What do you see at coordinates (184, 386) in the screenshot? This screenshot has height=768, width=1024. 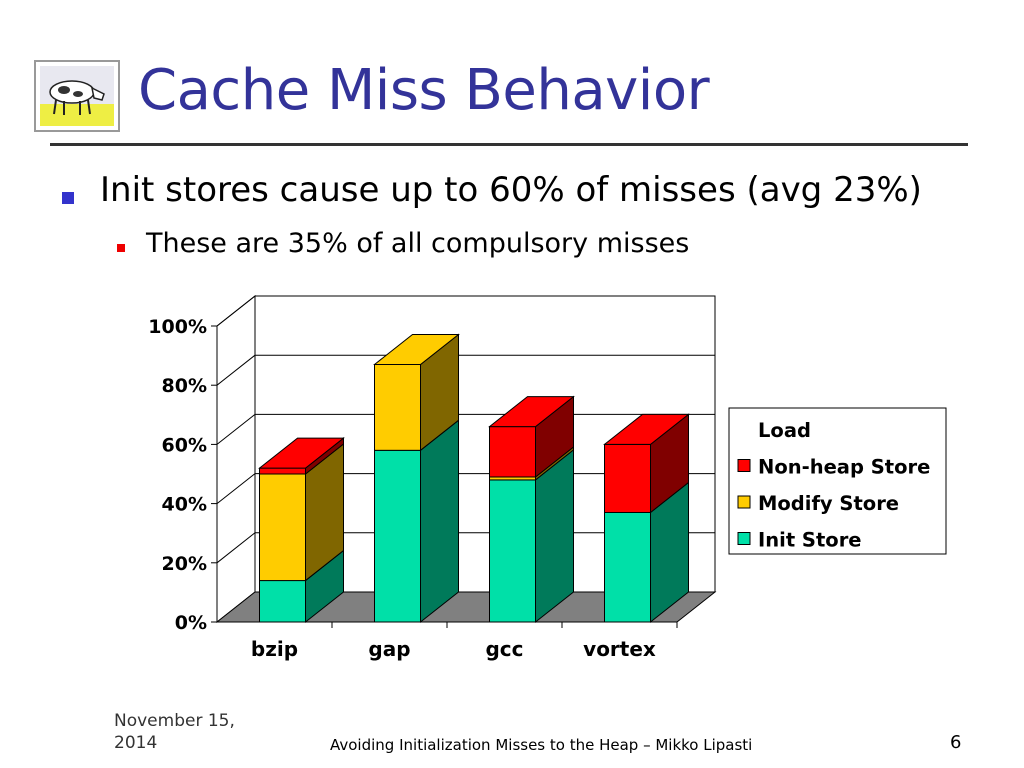 I see `y-tick-label: 80%` at bounding box center [184, 386].